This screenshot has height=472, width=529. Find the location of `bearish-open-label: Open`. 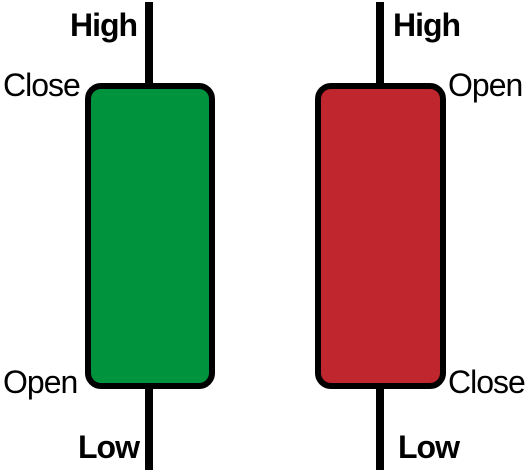

bearish-open-label: Open is located at coordinates (485, 85).